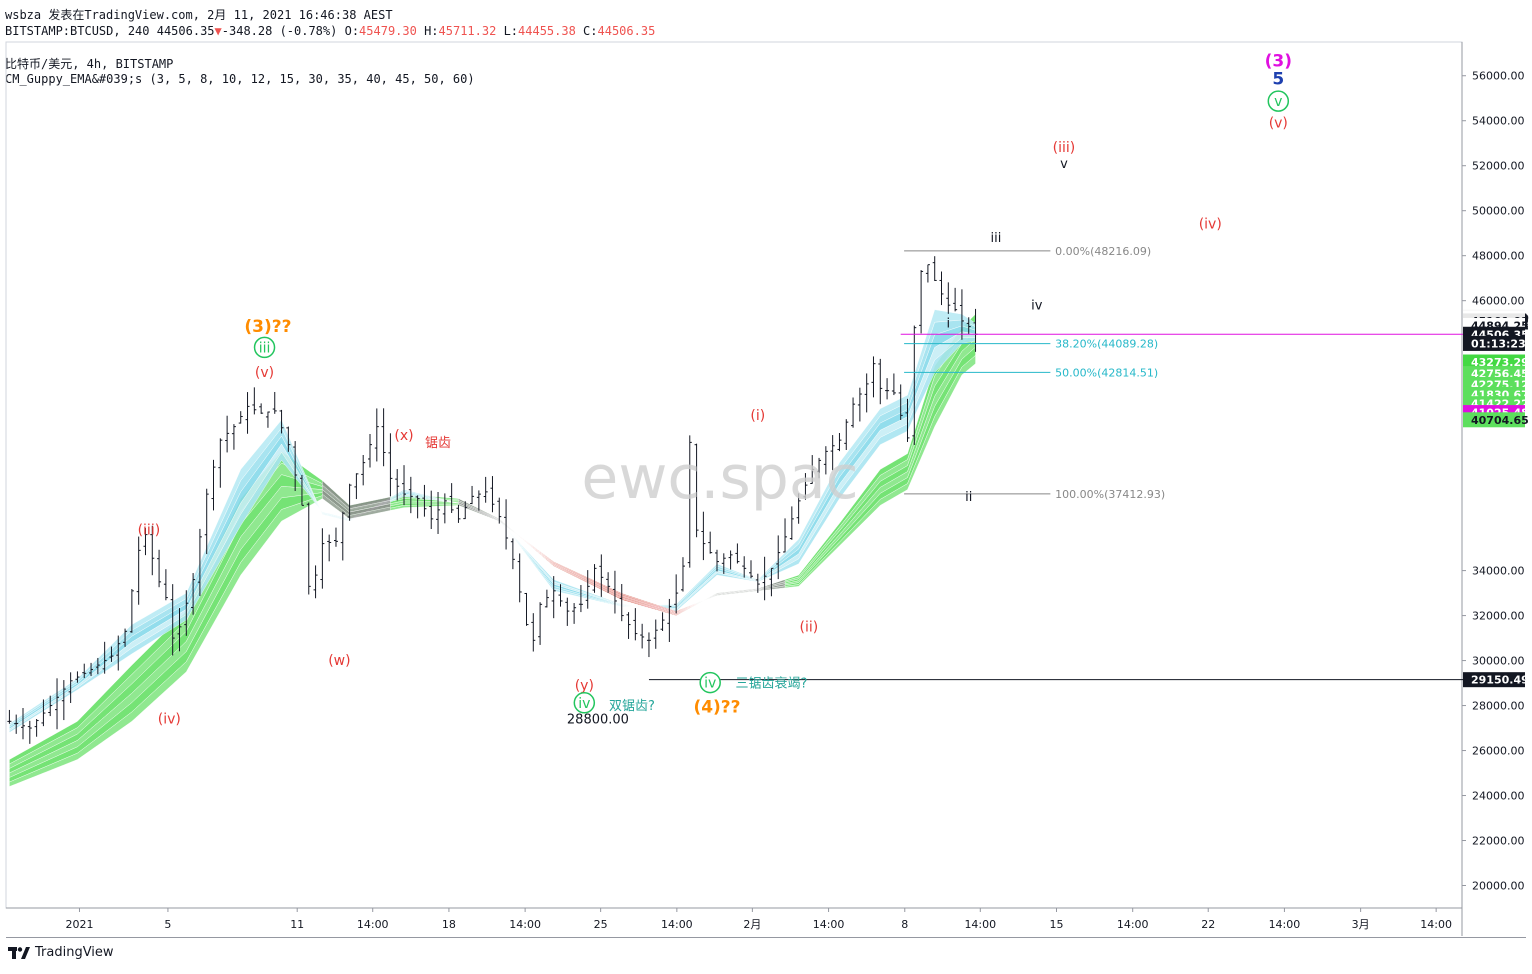 The width and height of the screenshot is (1532, 974). I want to click on wave-label-text: 双锯齿?, so click(632, 706).